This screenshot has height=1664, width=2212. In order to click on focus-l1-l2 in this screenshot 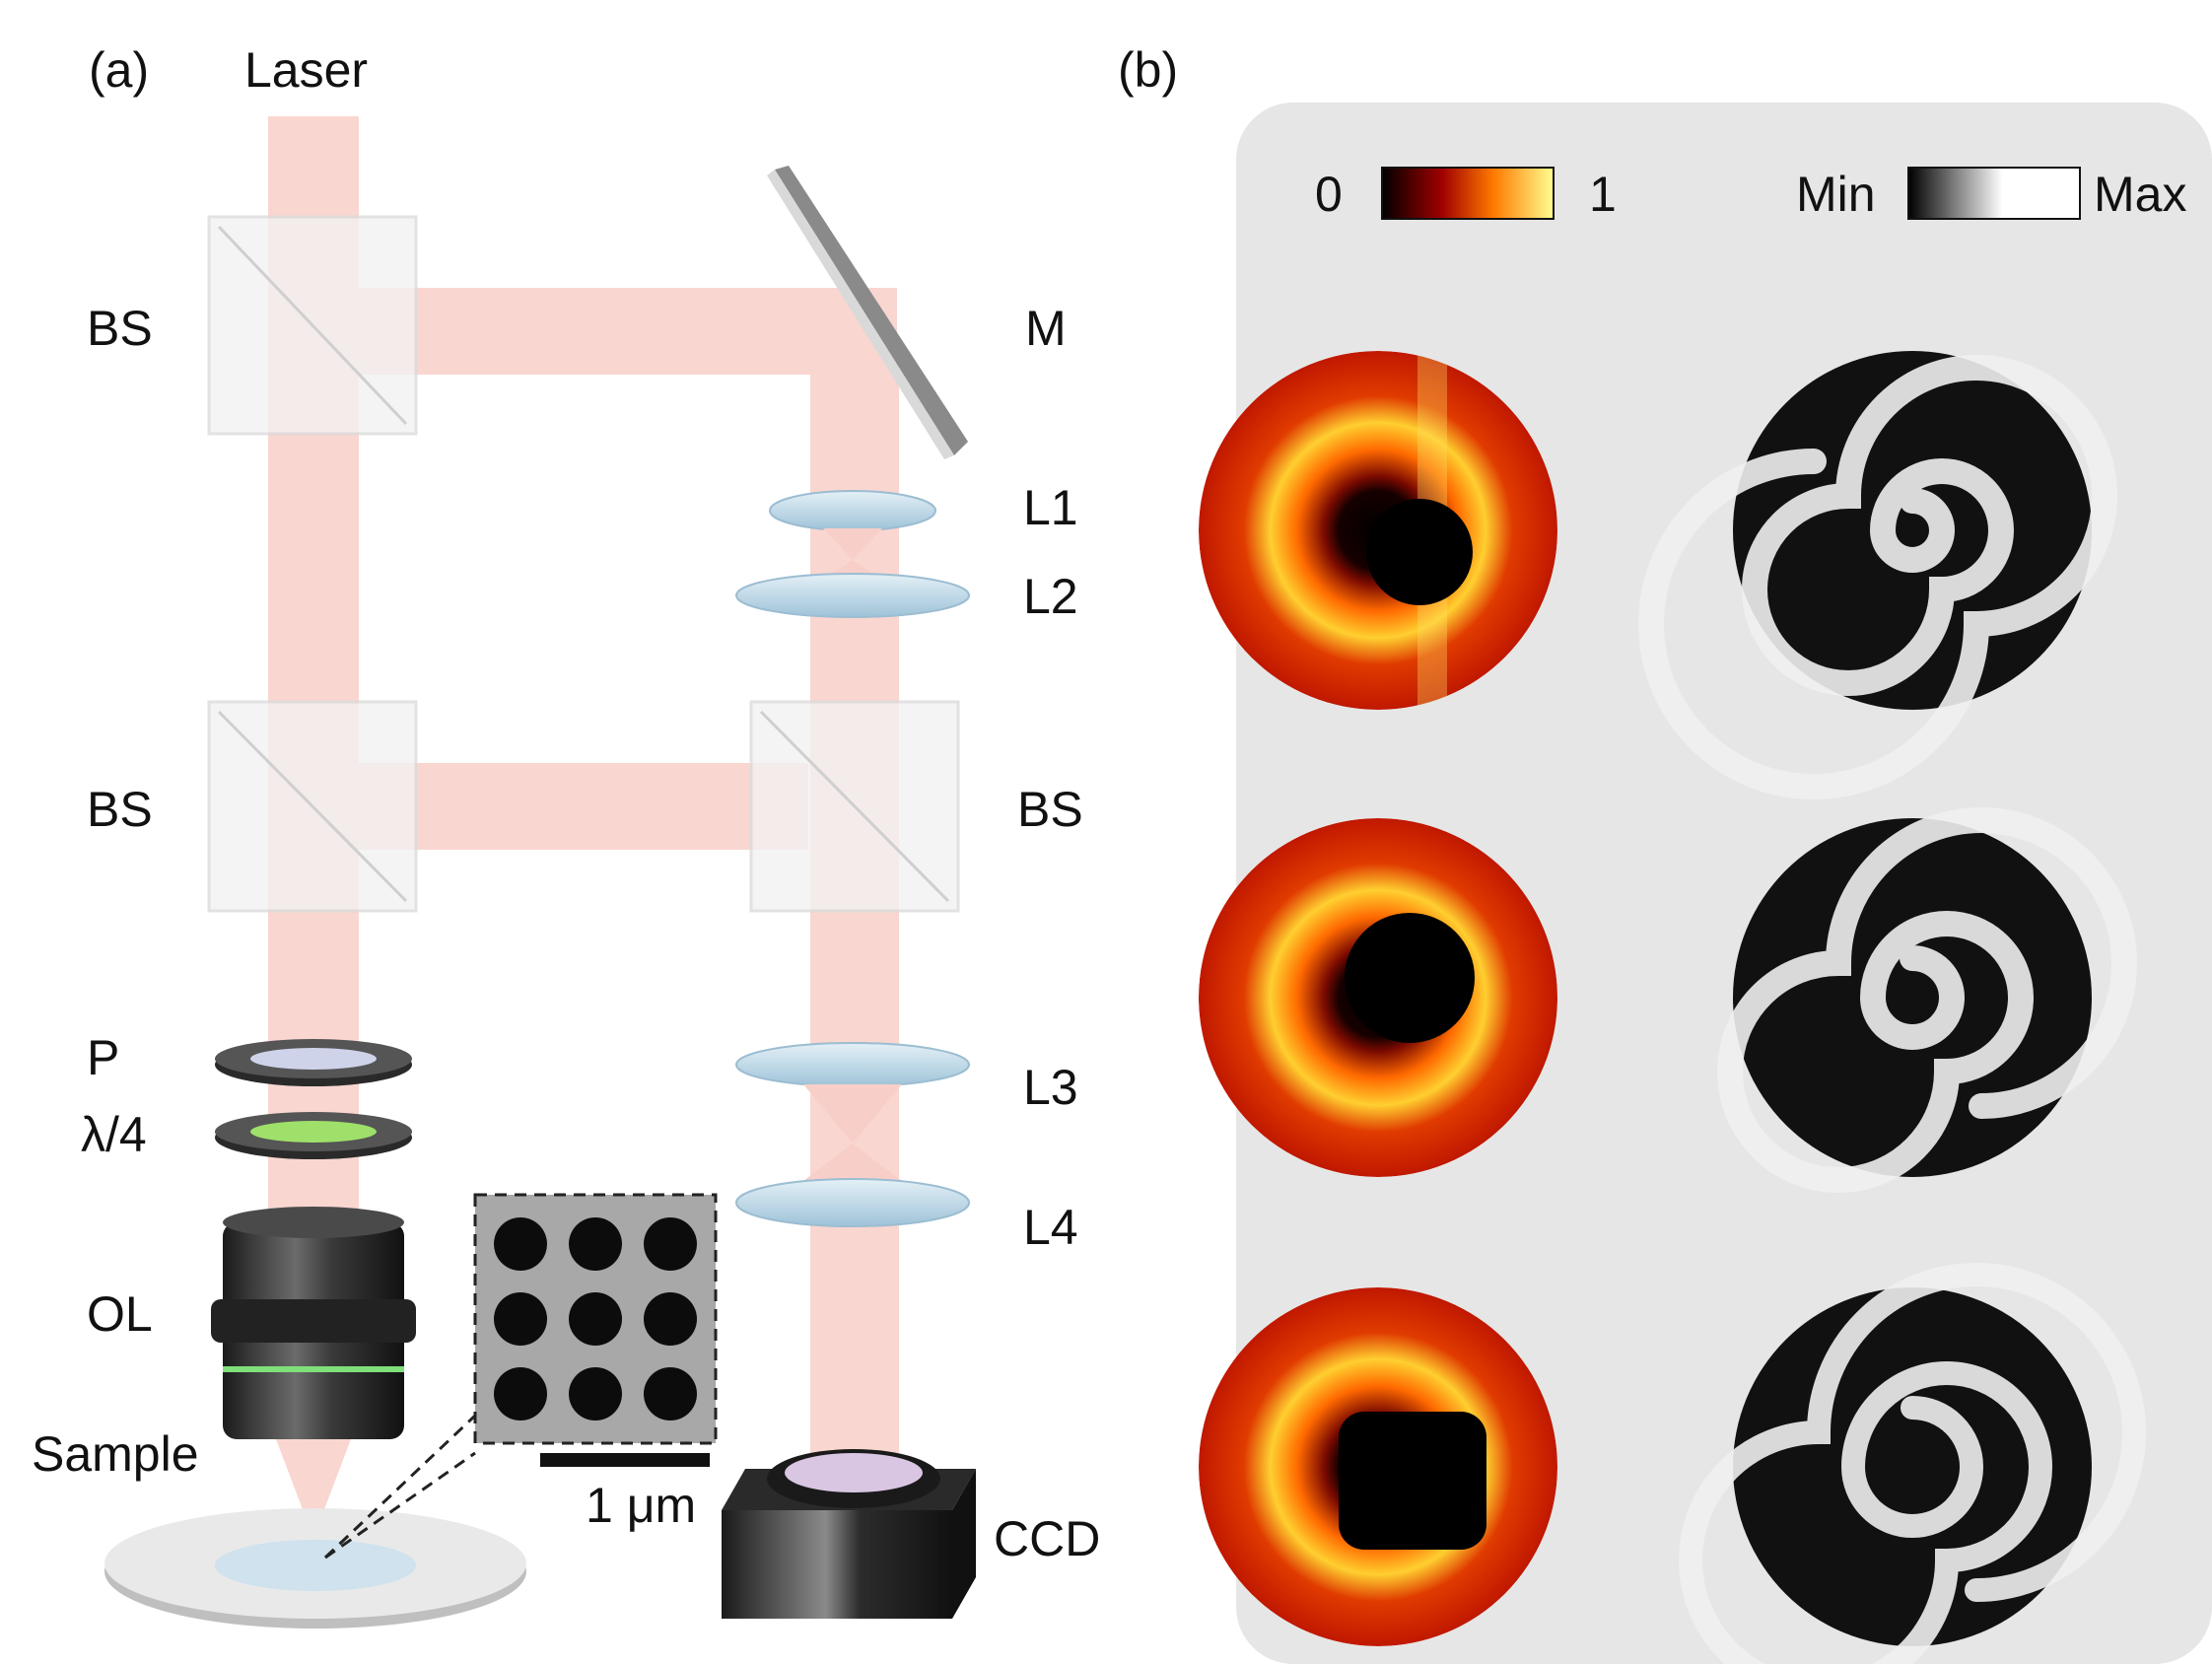, I will do `click(853, 554)`.